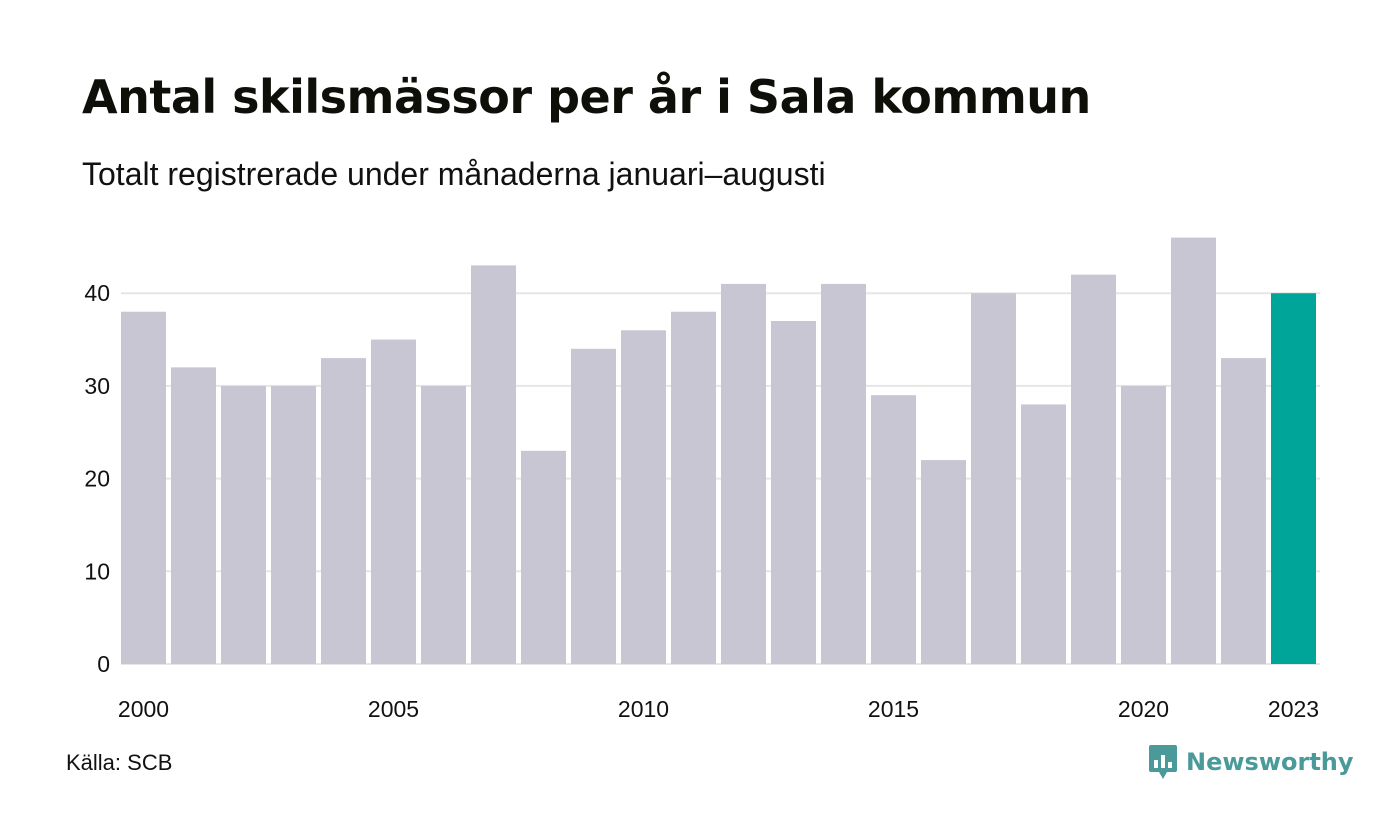 The width and height of the screenshot is (1400, 840). I want to click on bar-2007, so click(493, 464).